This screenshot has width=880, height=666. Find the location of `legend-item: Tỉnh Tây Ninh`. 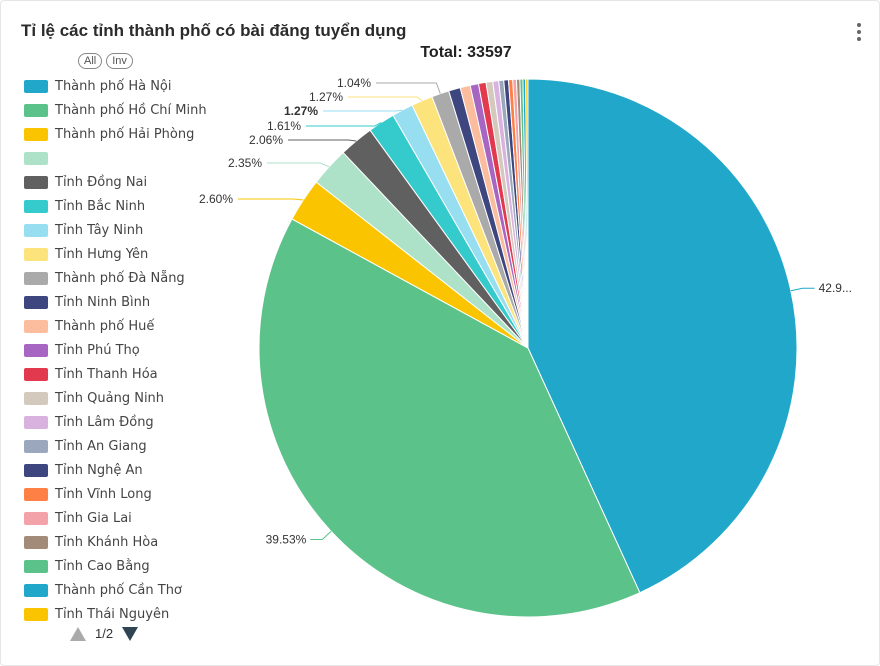

legend-item: Tỉnh Tây Ninh is located at coordinates (83, 230).